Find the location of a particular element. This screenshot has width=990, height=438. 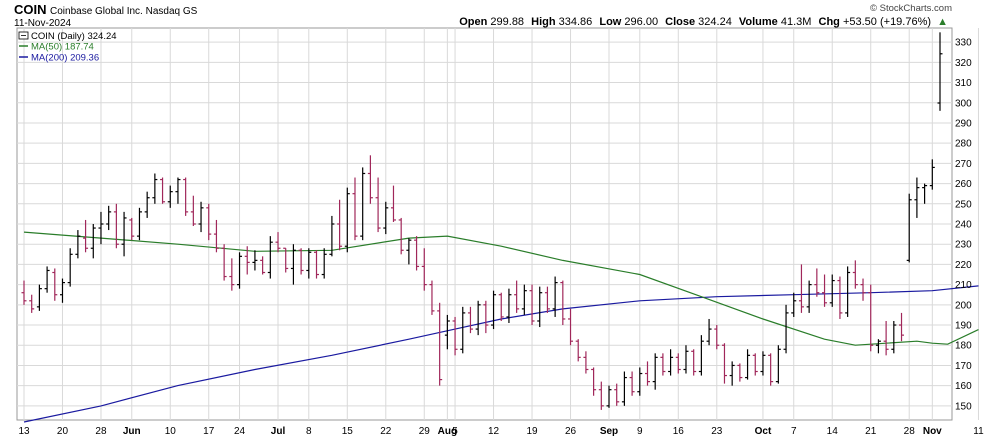

x-tick-label: 7 is located at coordinates (794, 431).